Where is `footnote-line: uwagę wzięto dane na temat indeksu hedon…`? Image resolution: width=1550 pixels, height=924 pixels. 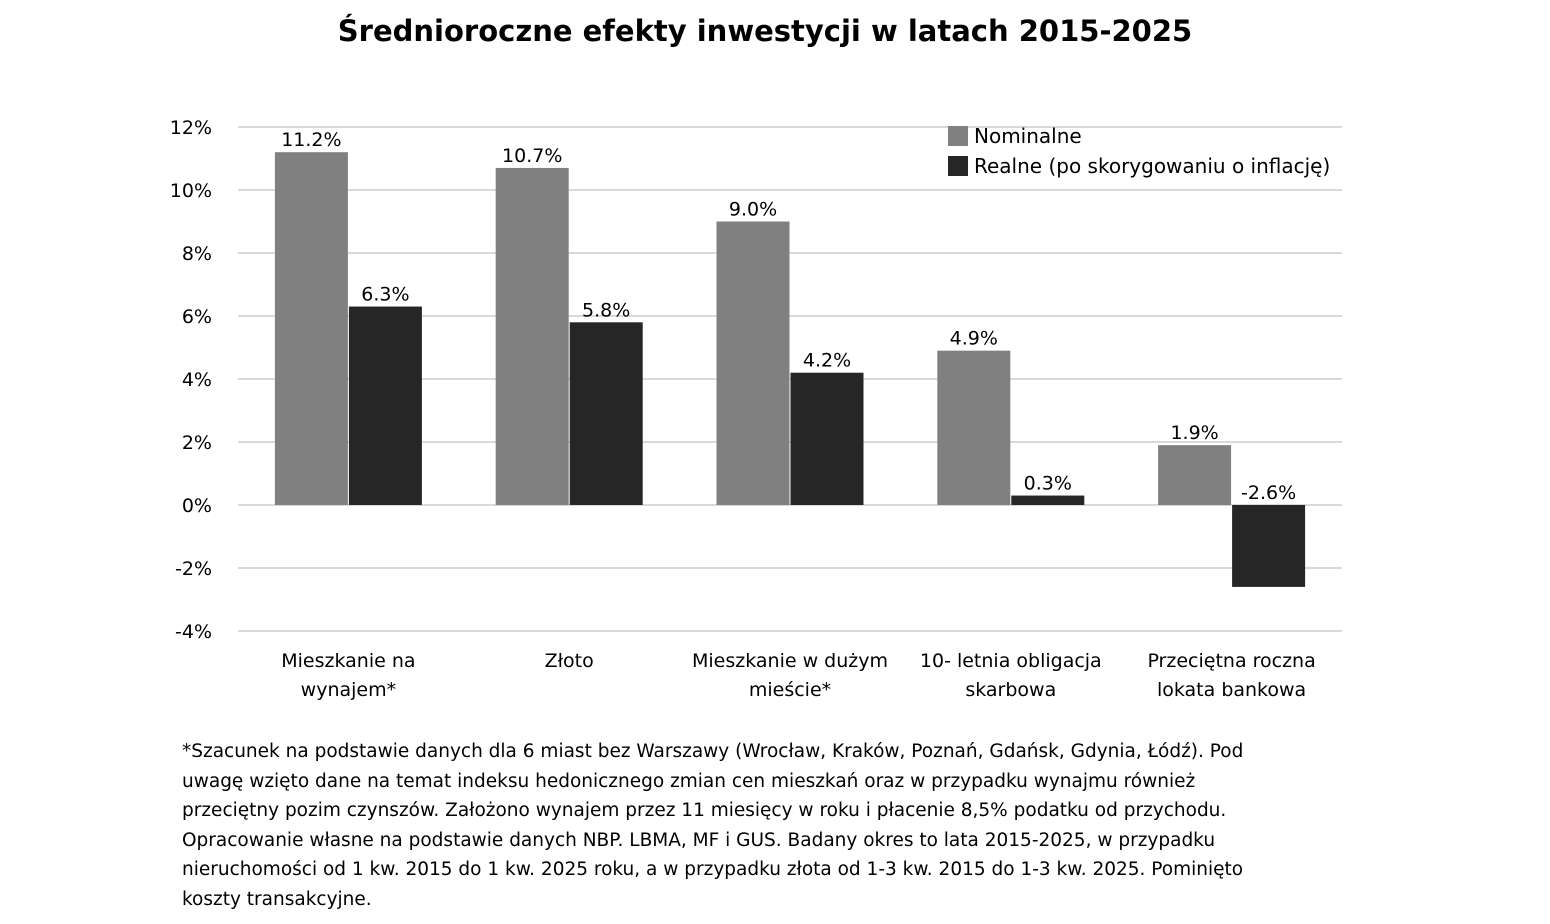 footnote-line: uwagę wzięto dane na temat indeksu hedon… is located at coordinates (689, 781).